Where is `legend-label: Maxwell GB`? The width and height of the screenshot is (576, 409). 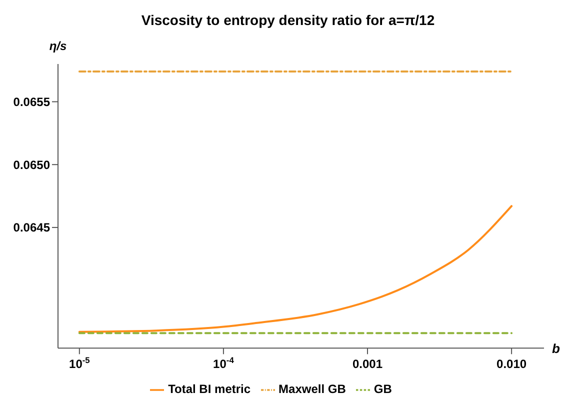 legend-label: Maxwell GB is located at coordinates (312, 389).